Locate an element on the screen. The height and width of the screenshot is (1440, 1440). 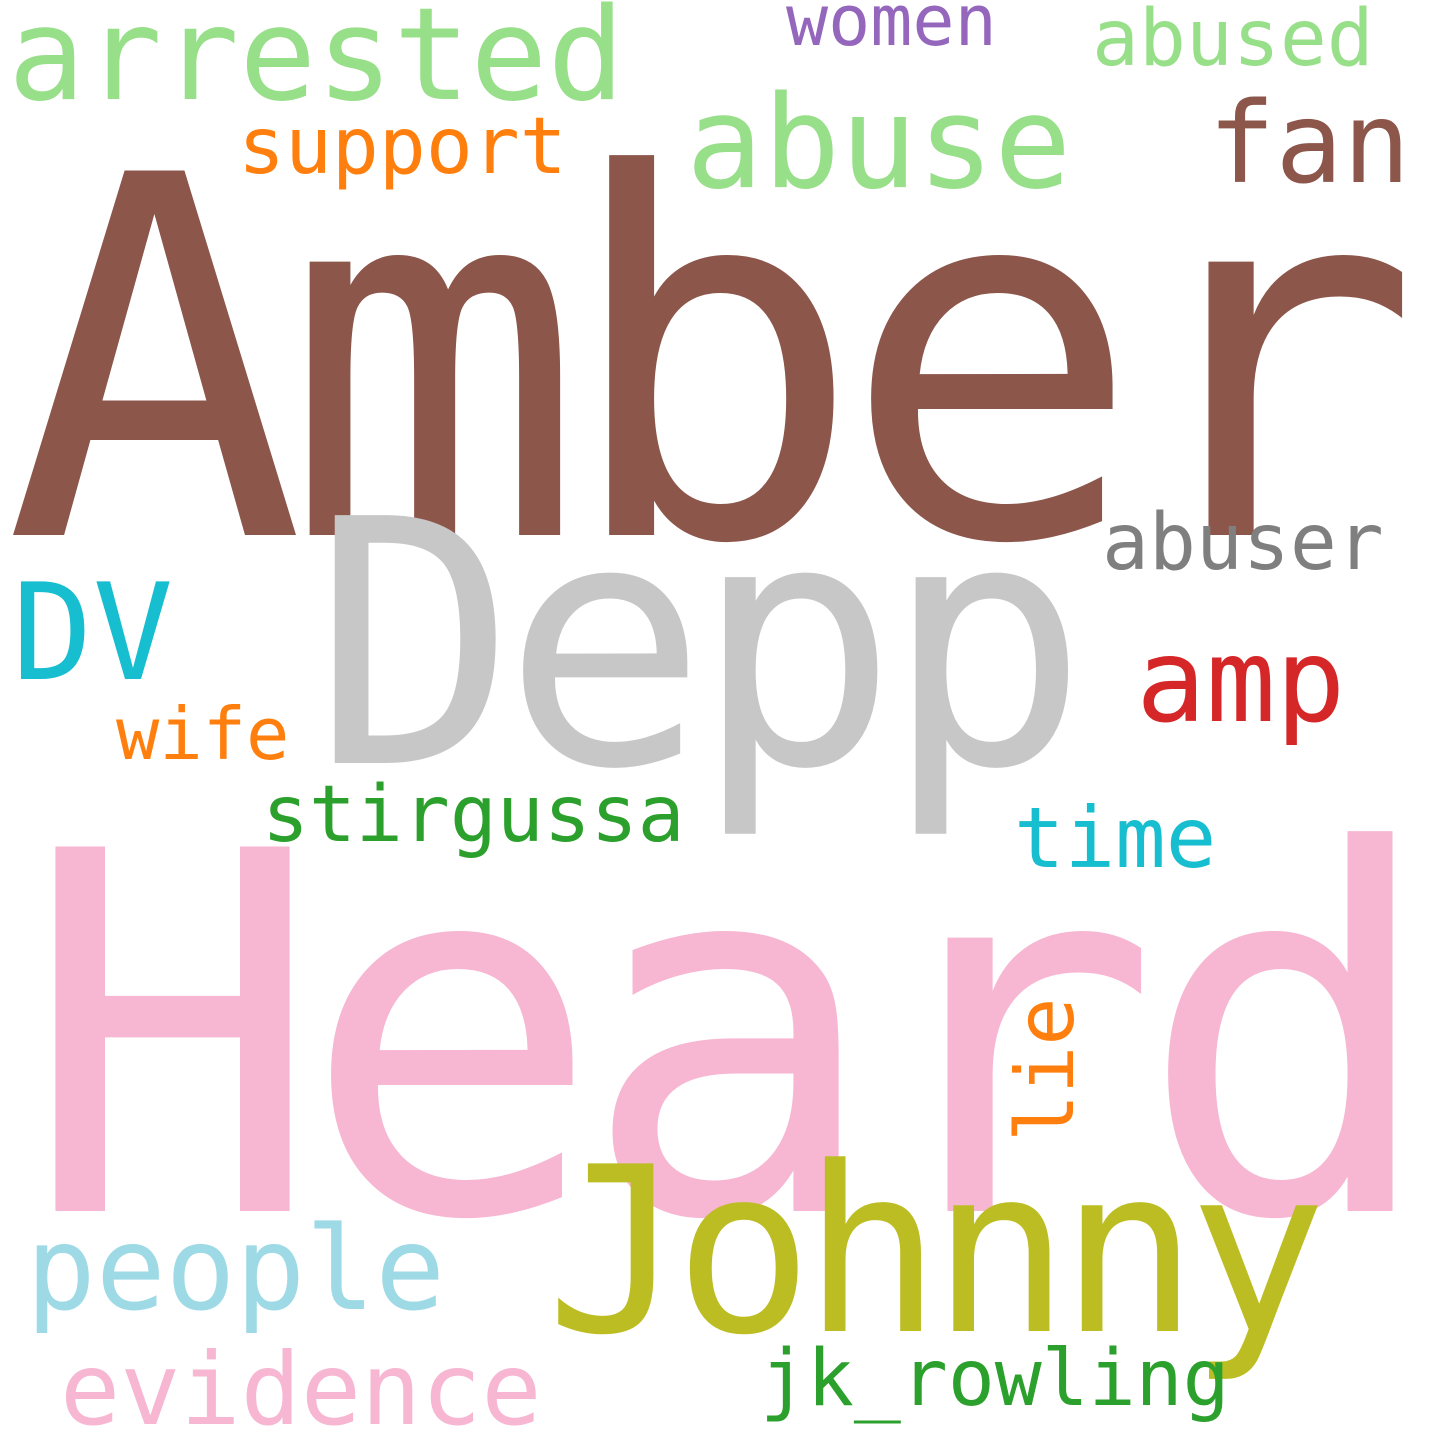
word-jk-rowling: jk_rowling is located at coordinates (995, 1379).